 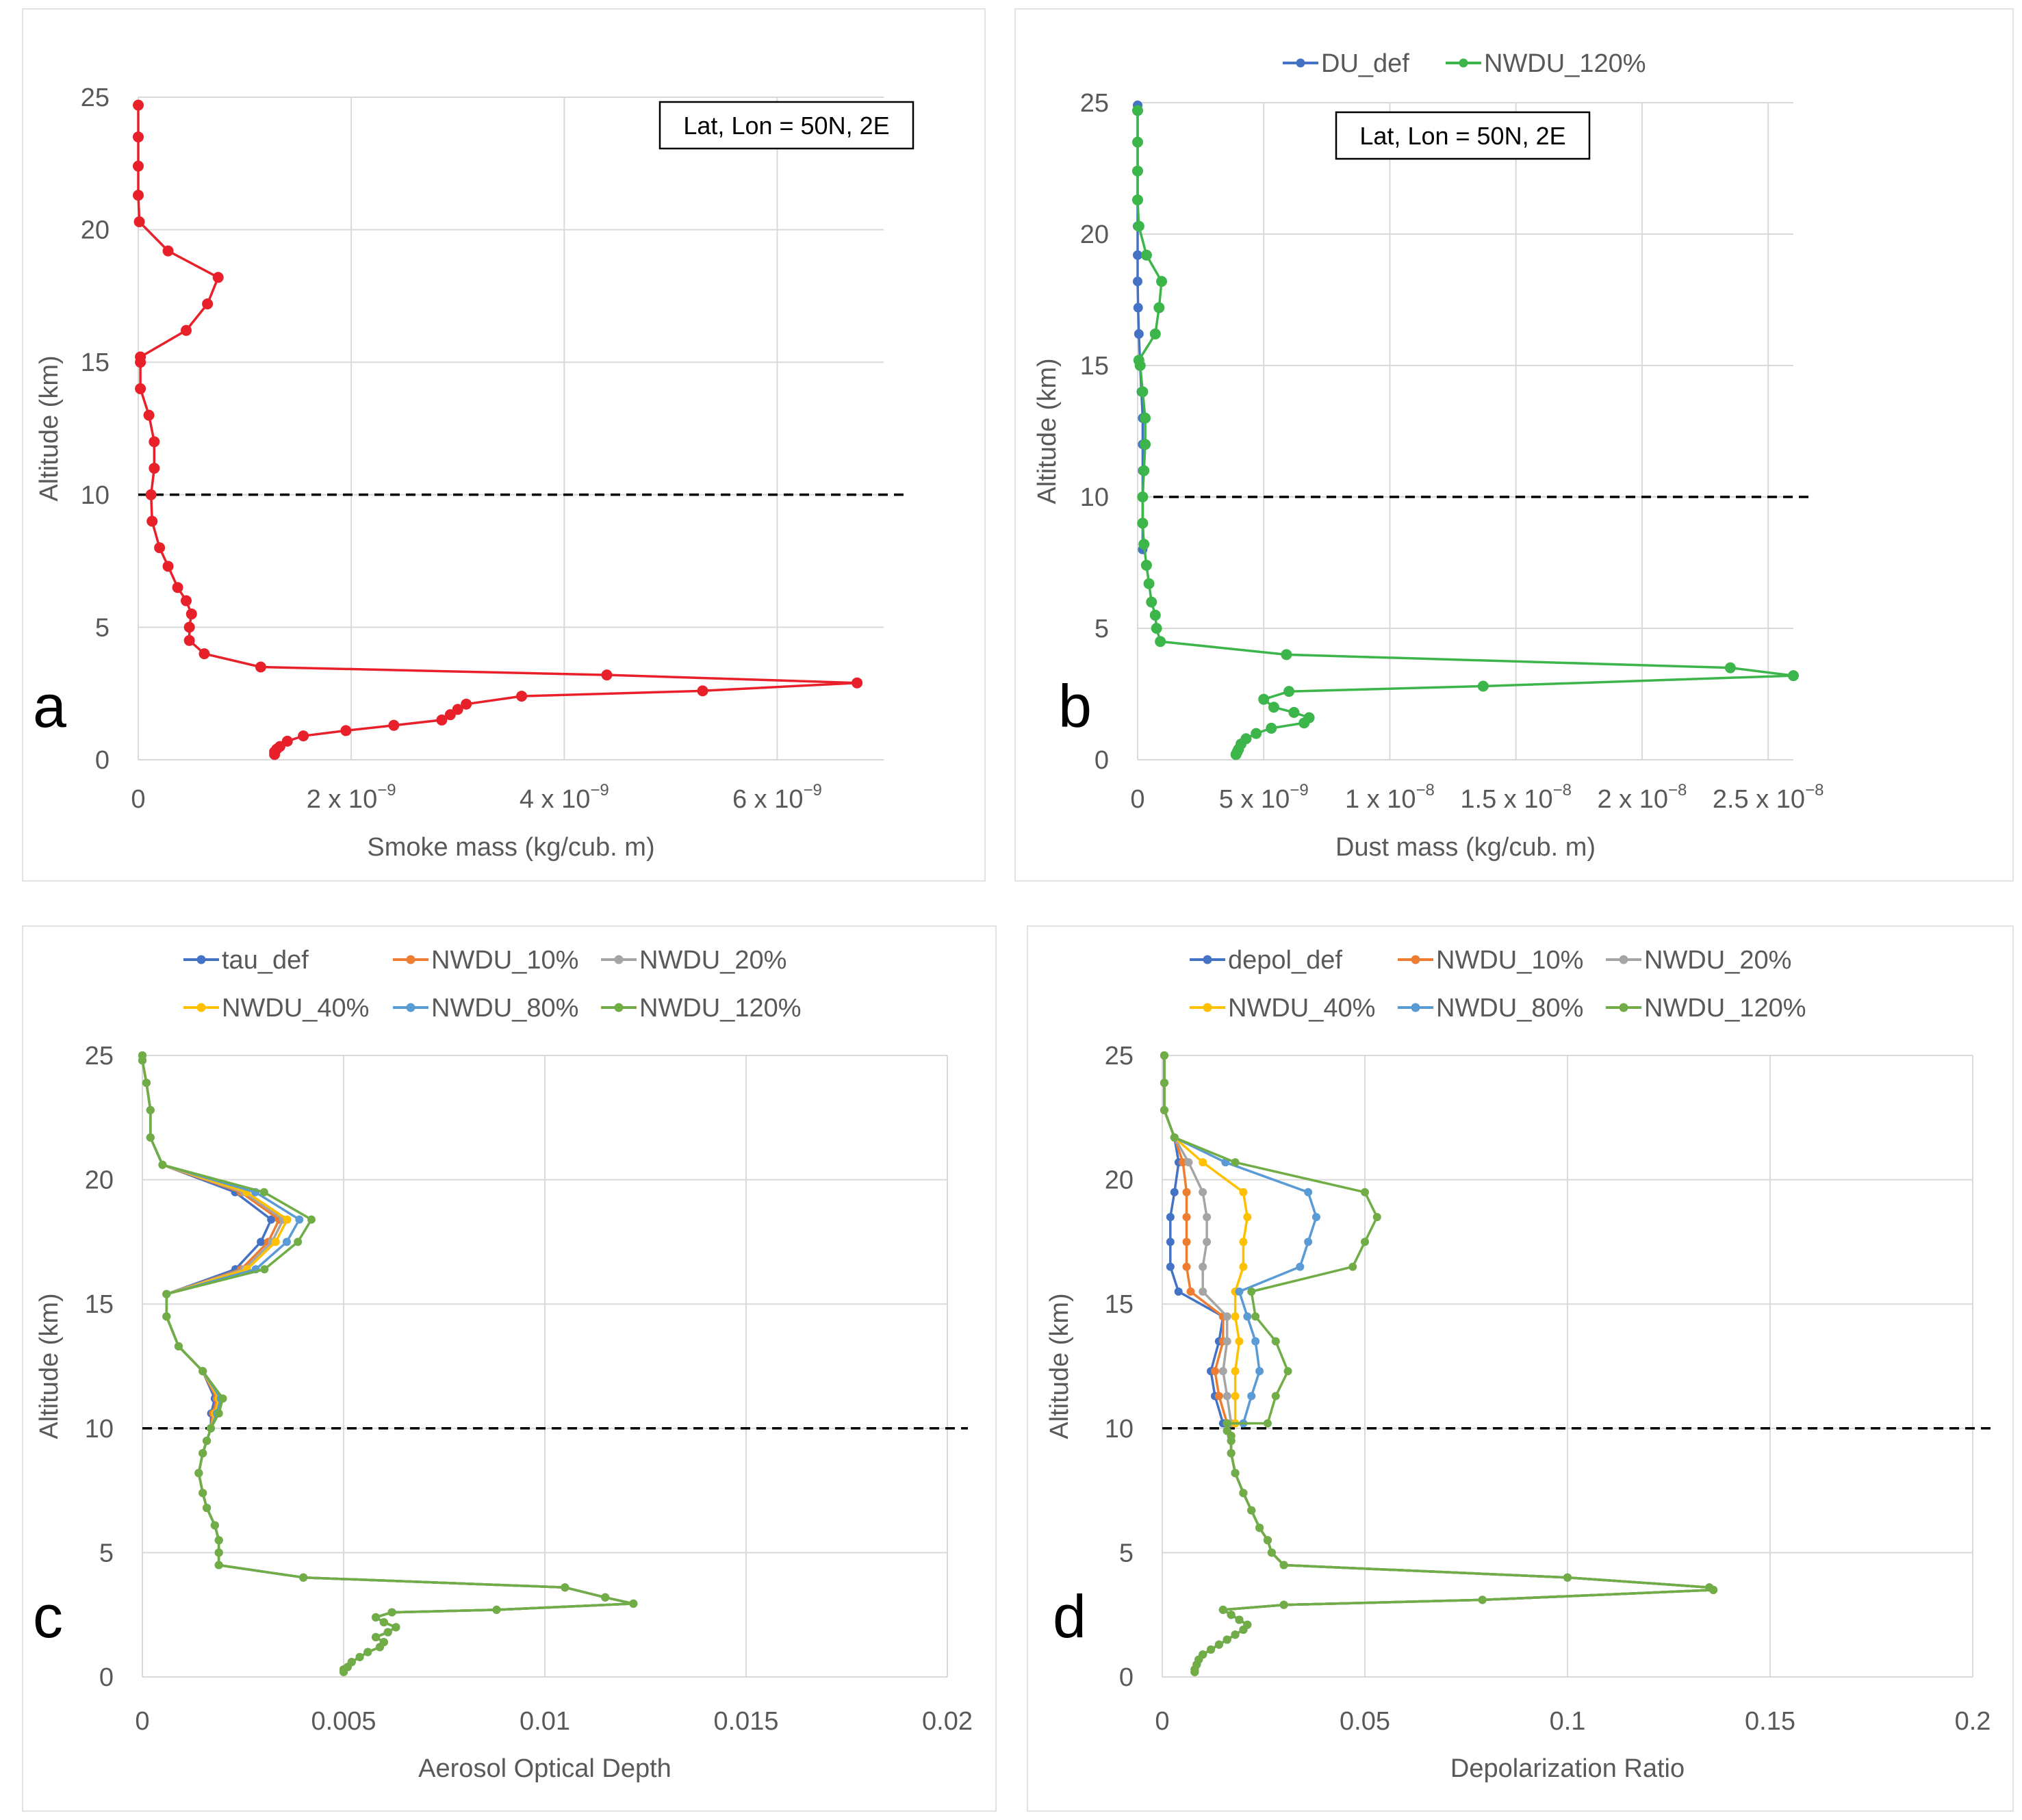 I want to click on y-tick-label-3: 15, so click(x=1094, y=366).